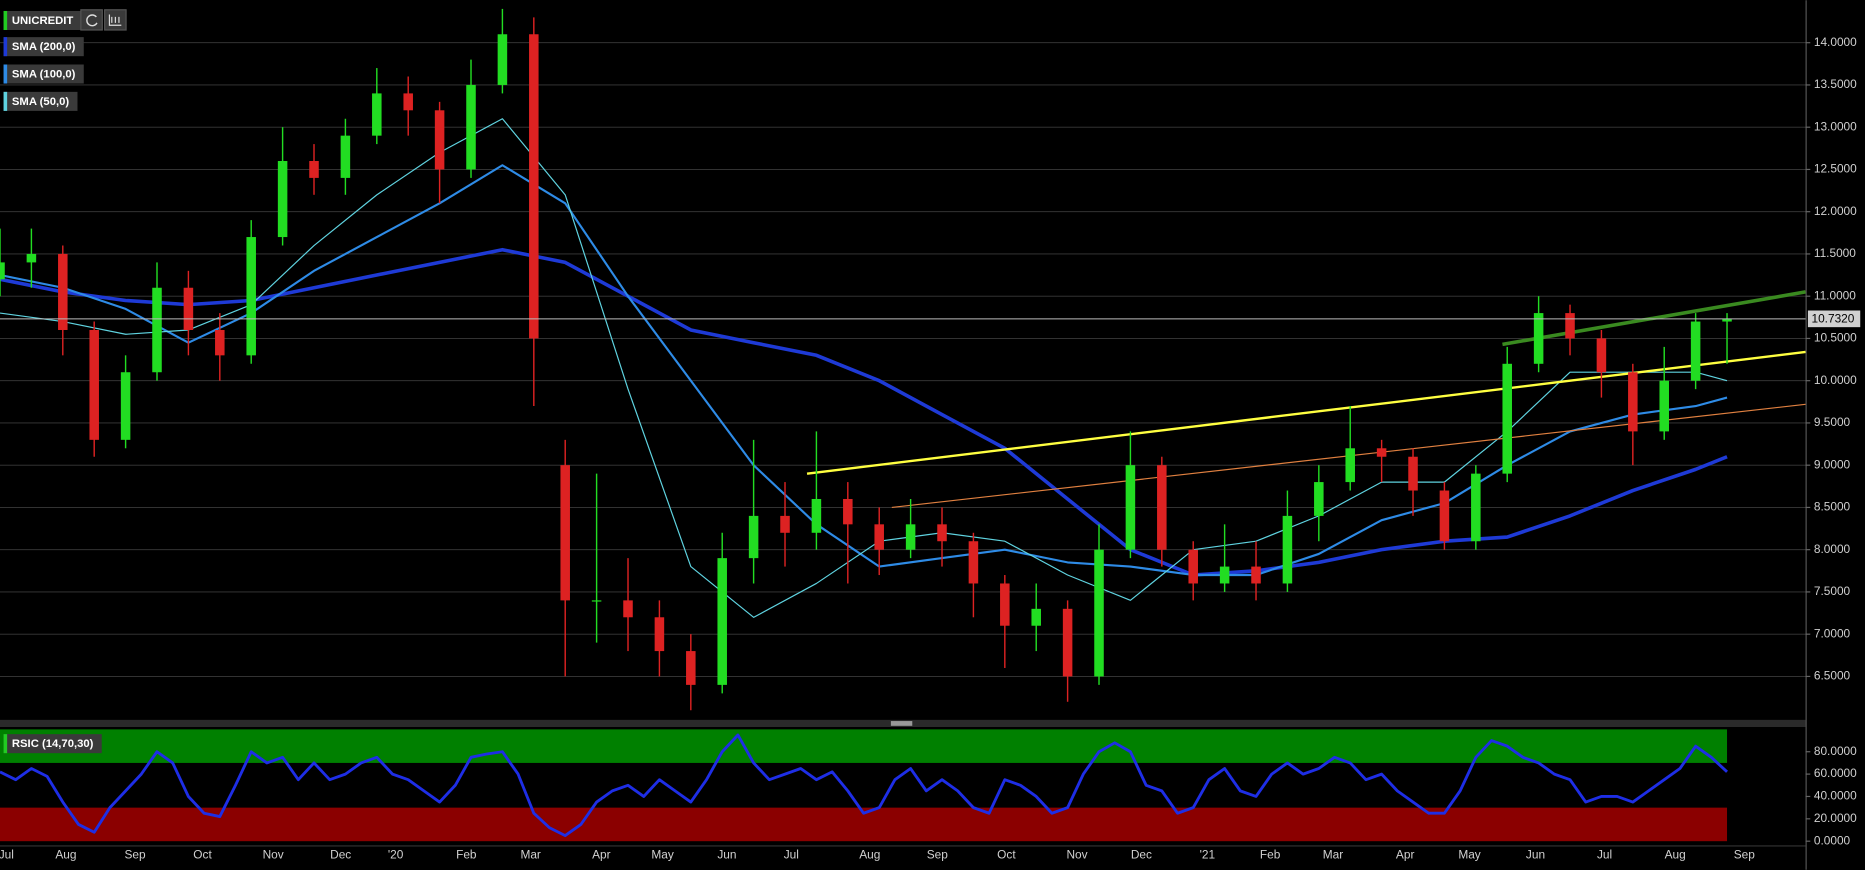 This screenshot has width=1865, height=870. What do you see at coordinates (1208, 855) in the screenshot?
I see `x-tick-label: '21` at bounding box center [1208, 855].